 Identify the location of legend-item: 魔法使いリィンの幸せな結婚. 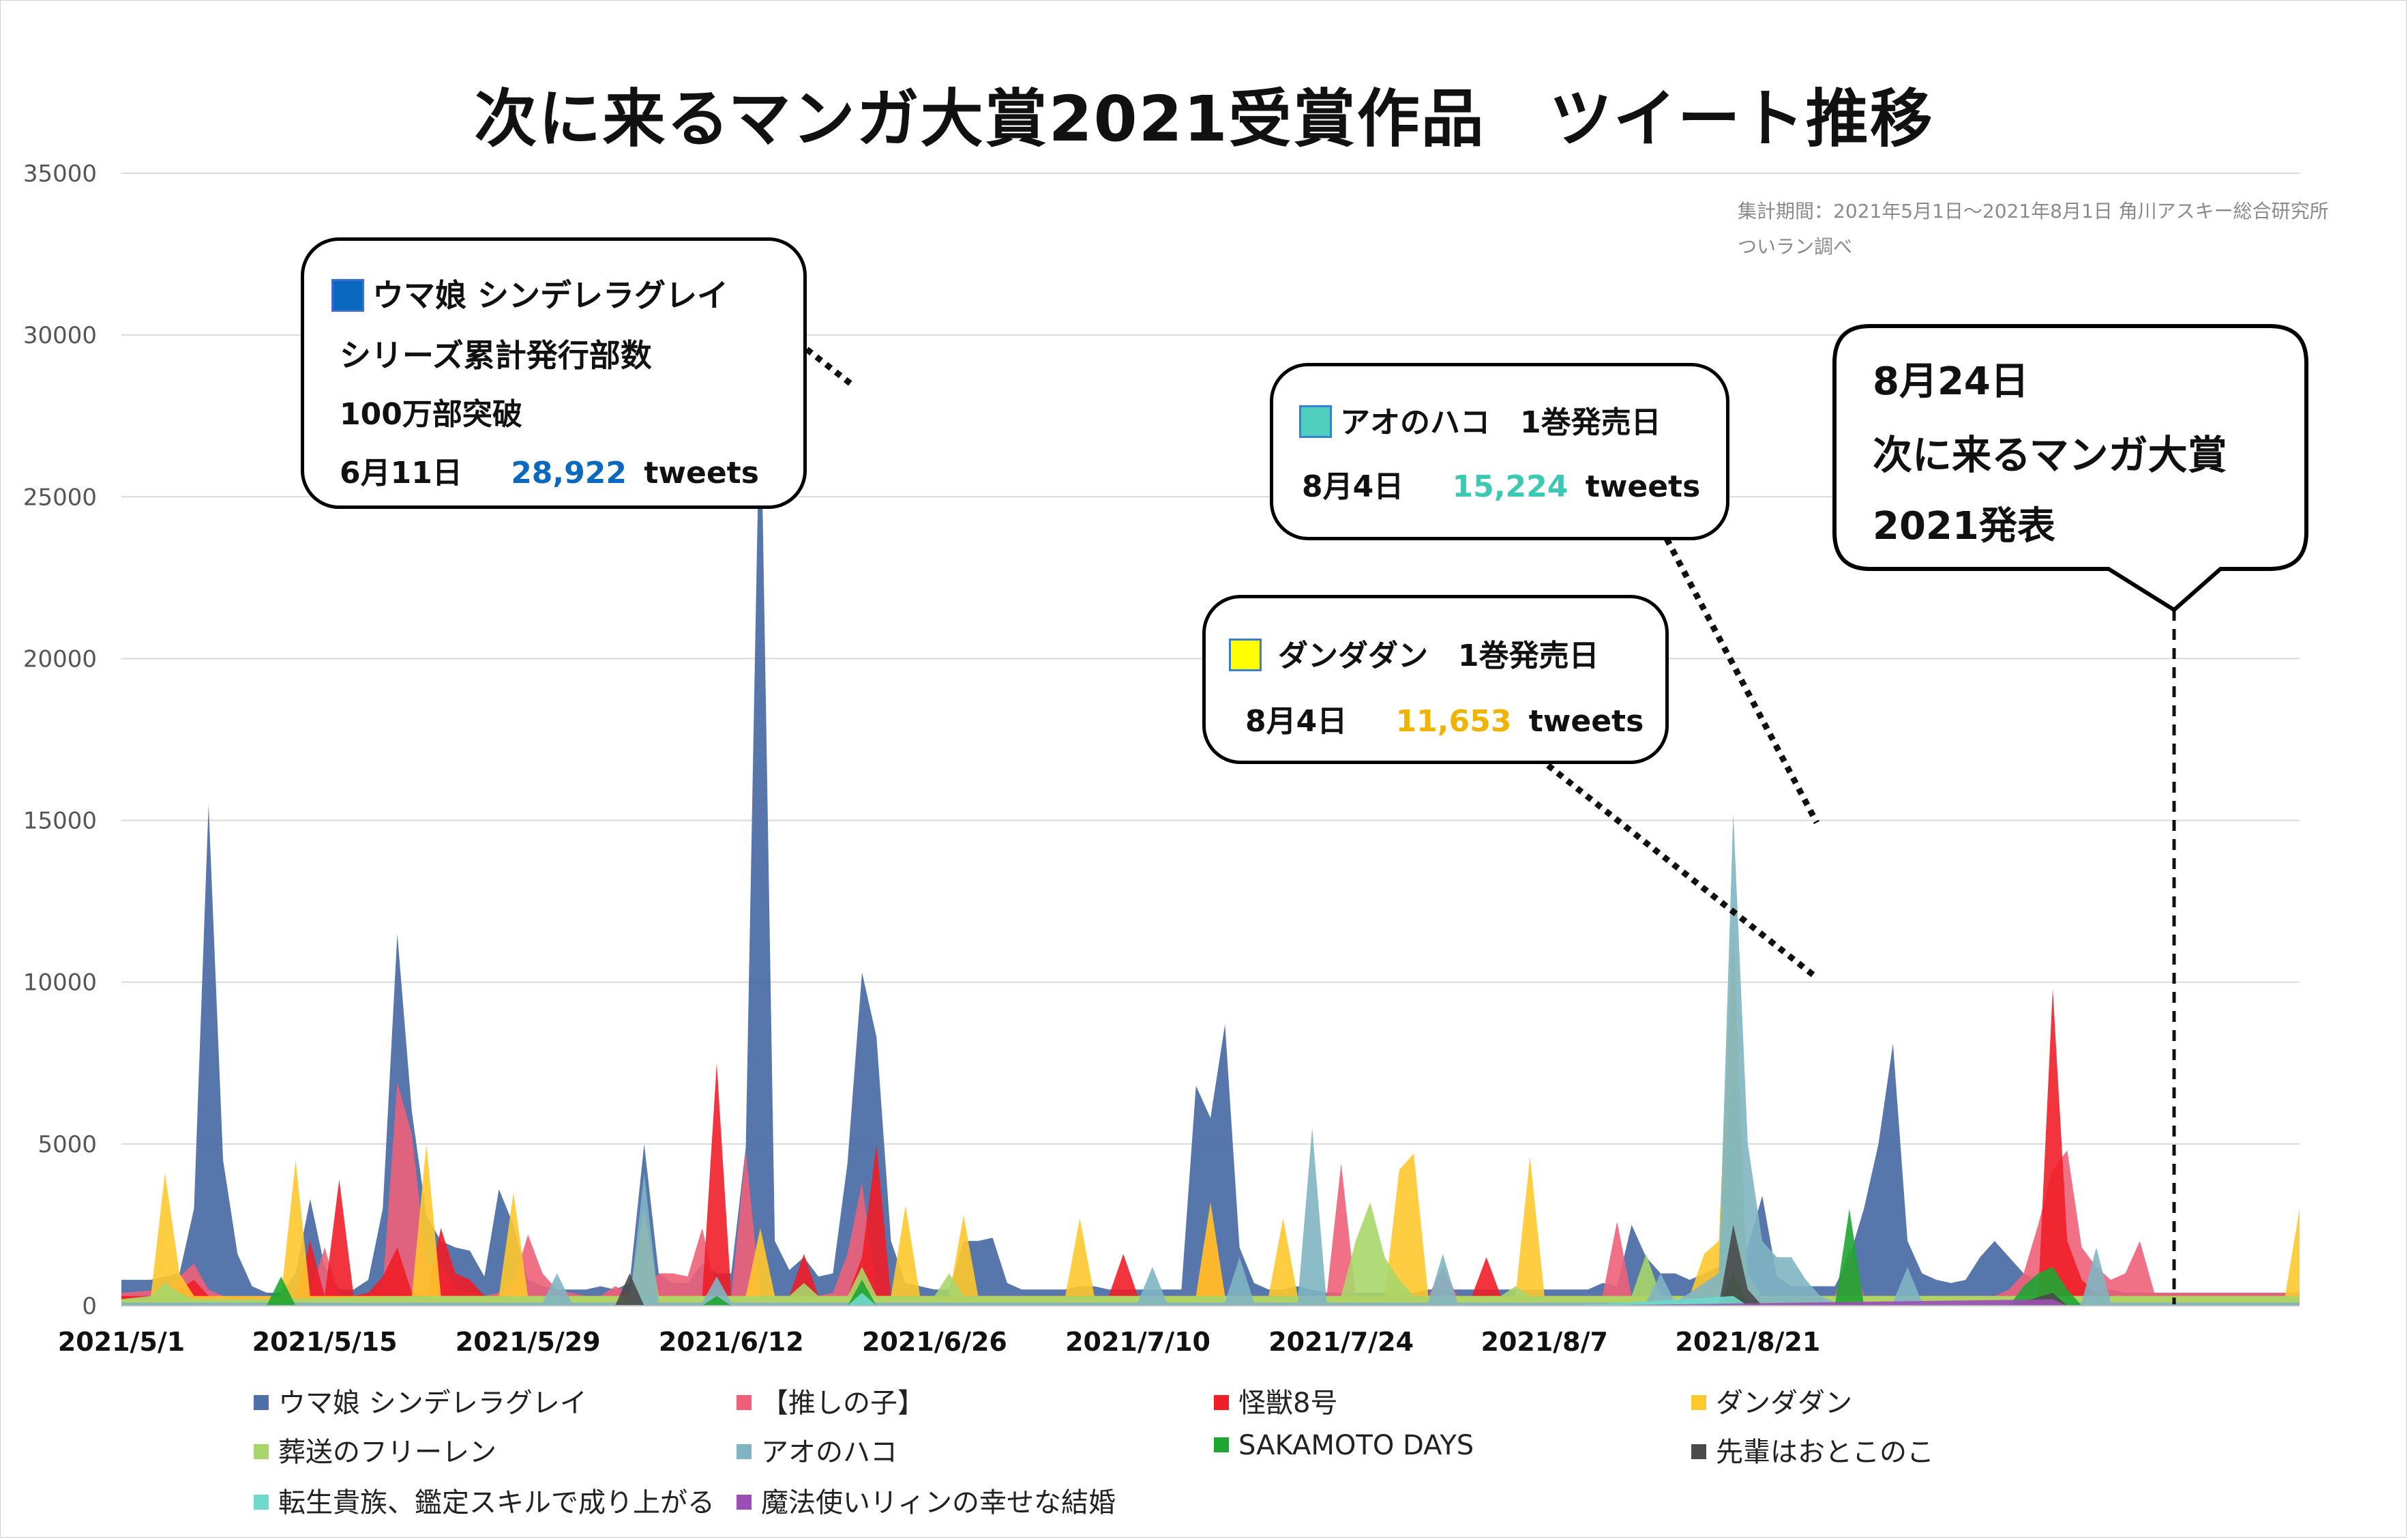
(926, 1500).